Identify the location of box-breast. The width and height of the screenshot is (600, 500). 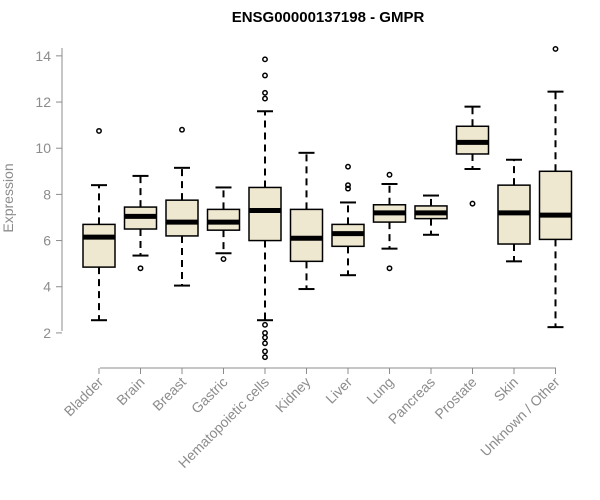
(182, 206).